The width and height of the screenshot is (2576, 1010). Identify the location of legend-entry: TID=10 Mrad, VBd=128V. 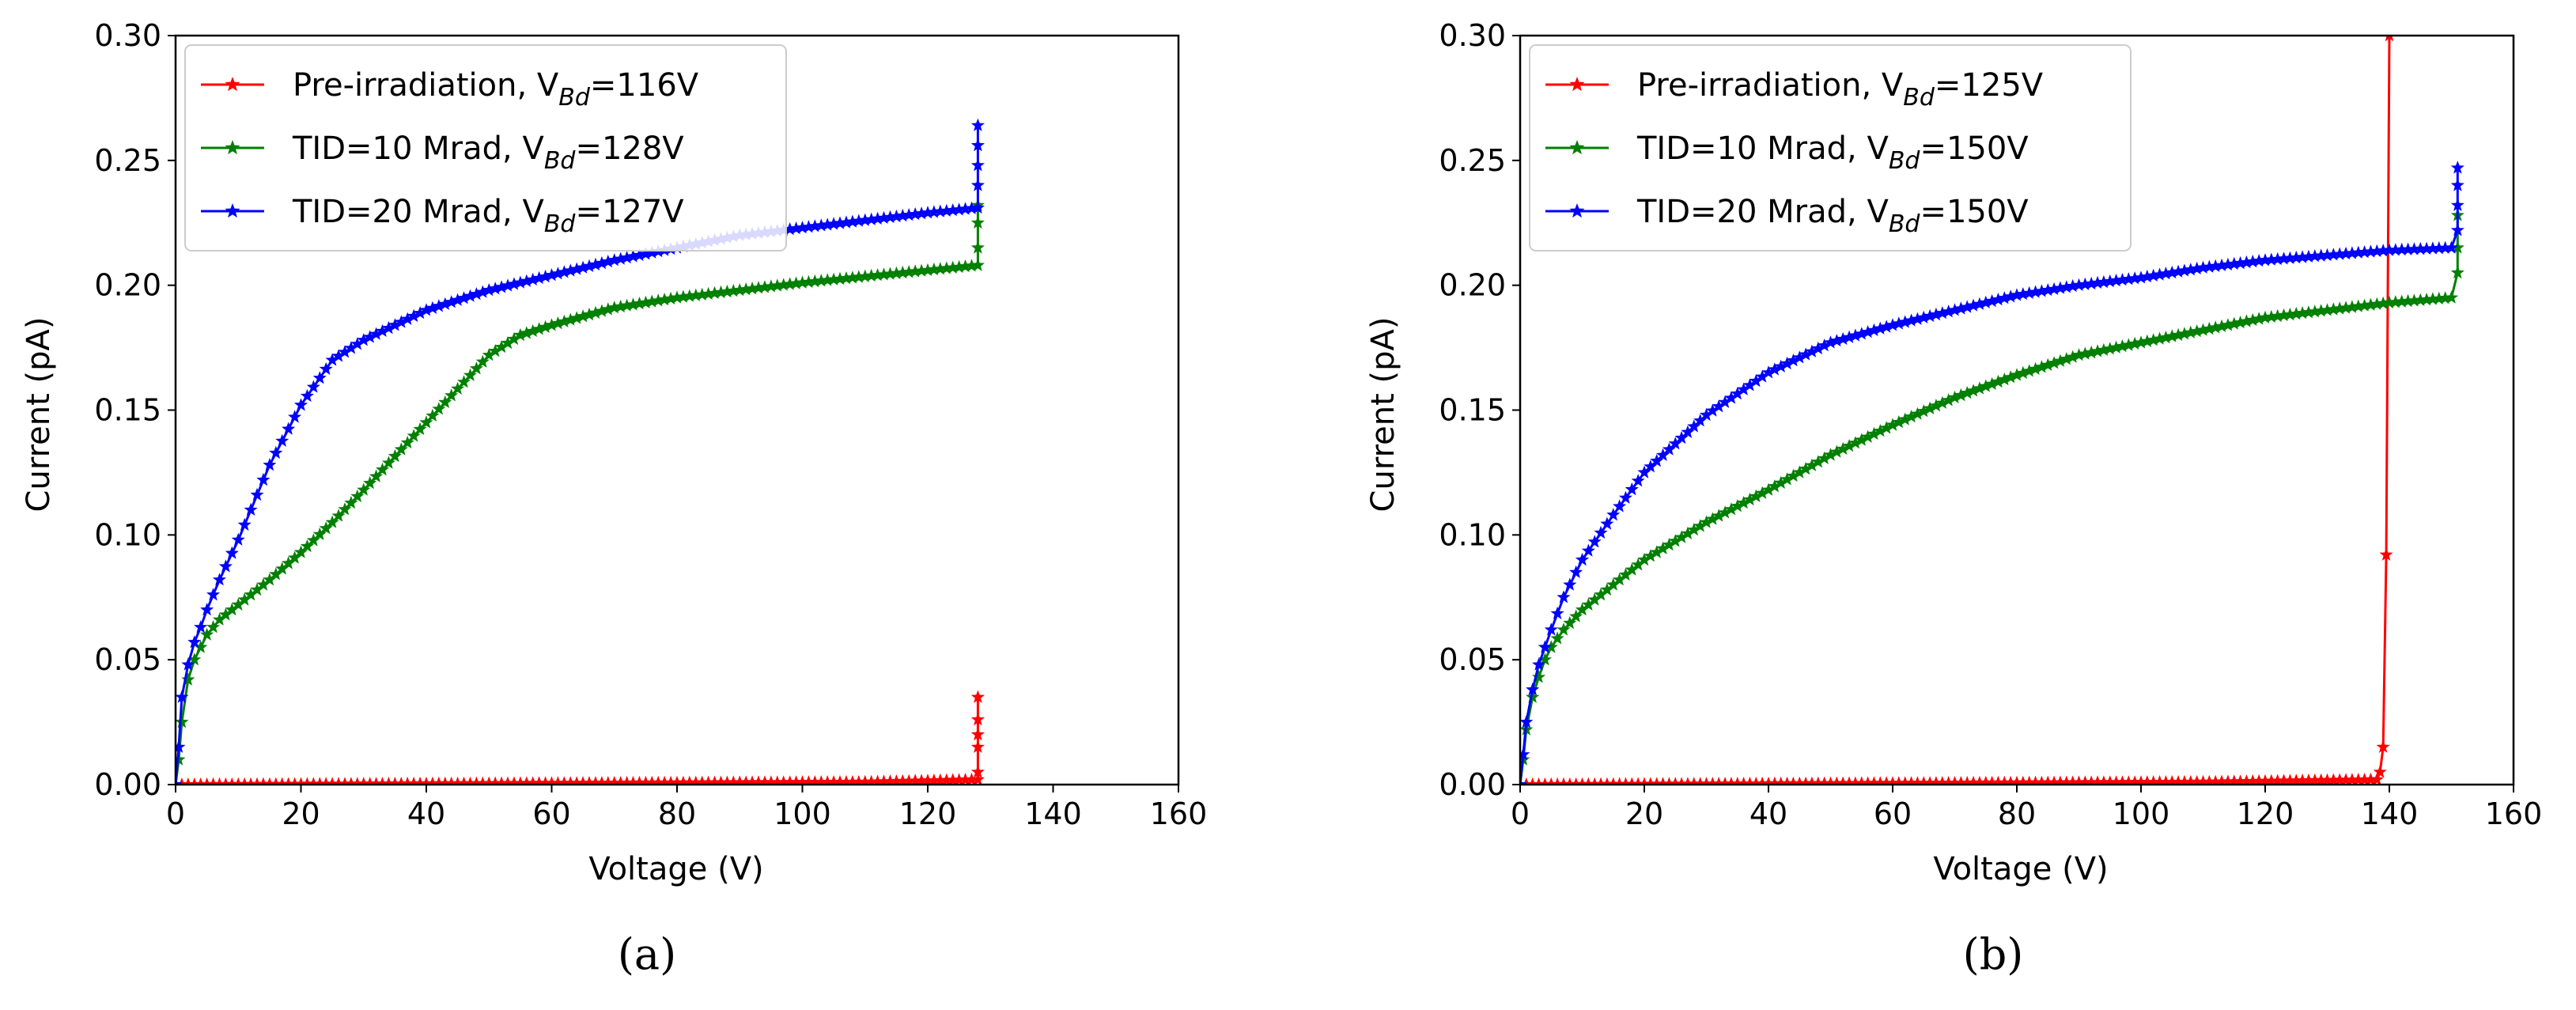
(488, 153).